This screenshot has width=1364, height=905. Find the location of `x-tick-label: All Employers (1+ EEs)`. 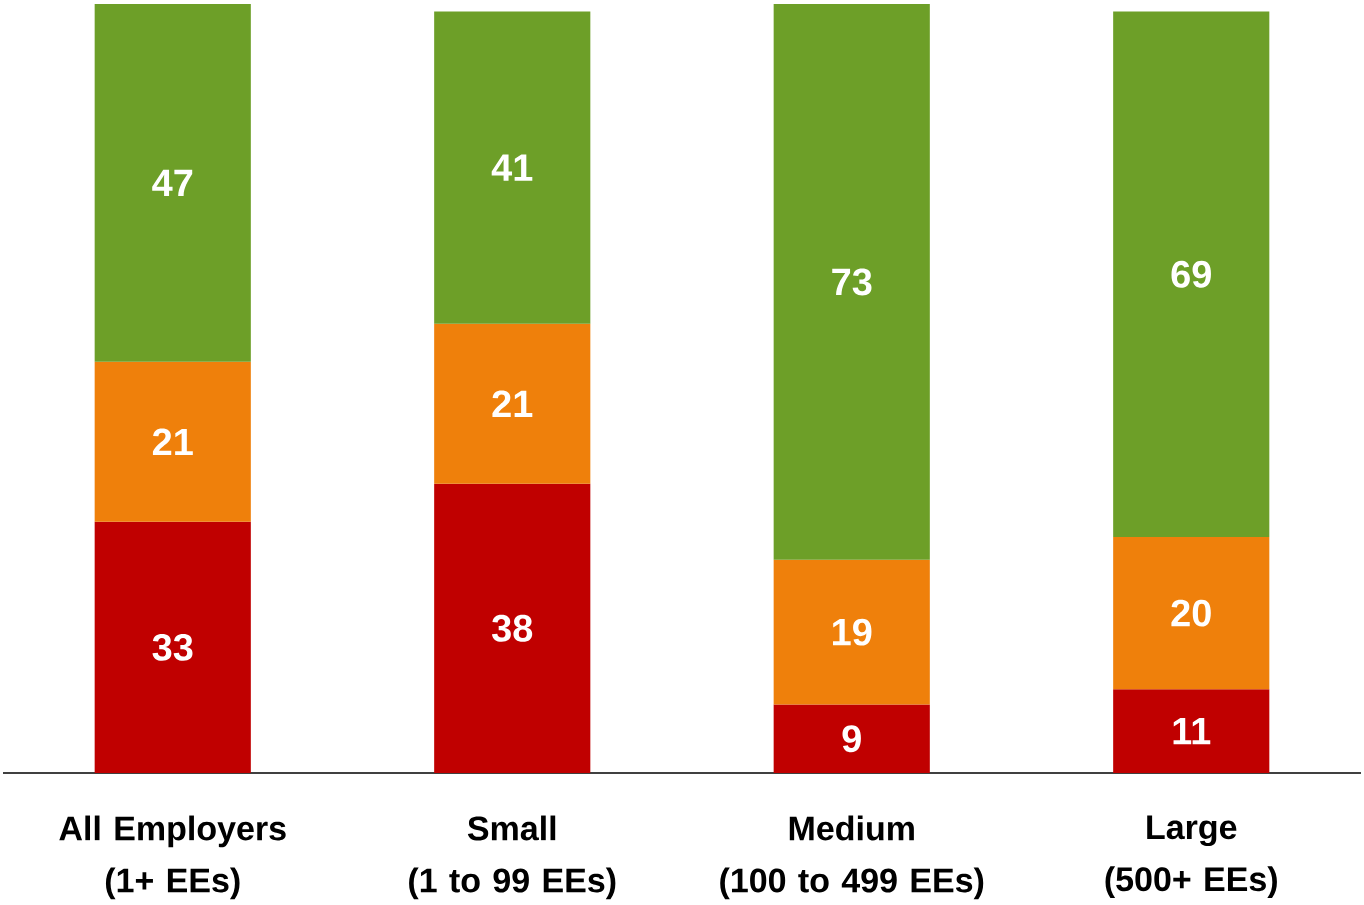

x-tick-label: All Employers (1+ EEs) is located at coordinates (172, 857).